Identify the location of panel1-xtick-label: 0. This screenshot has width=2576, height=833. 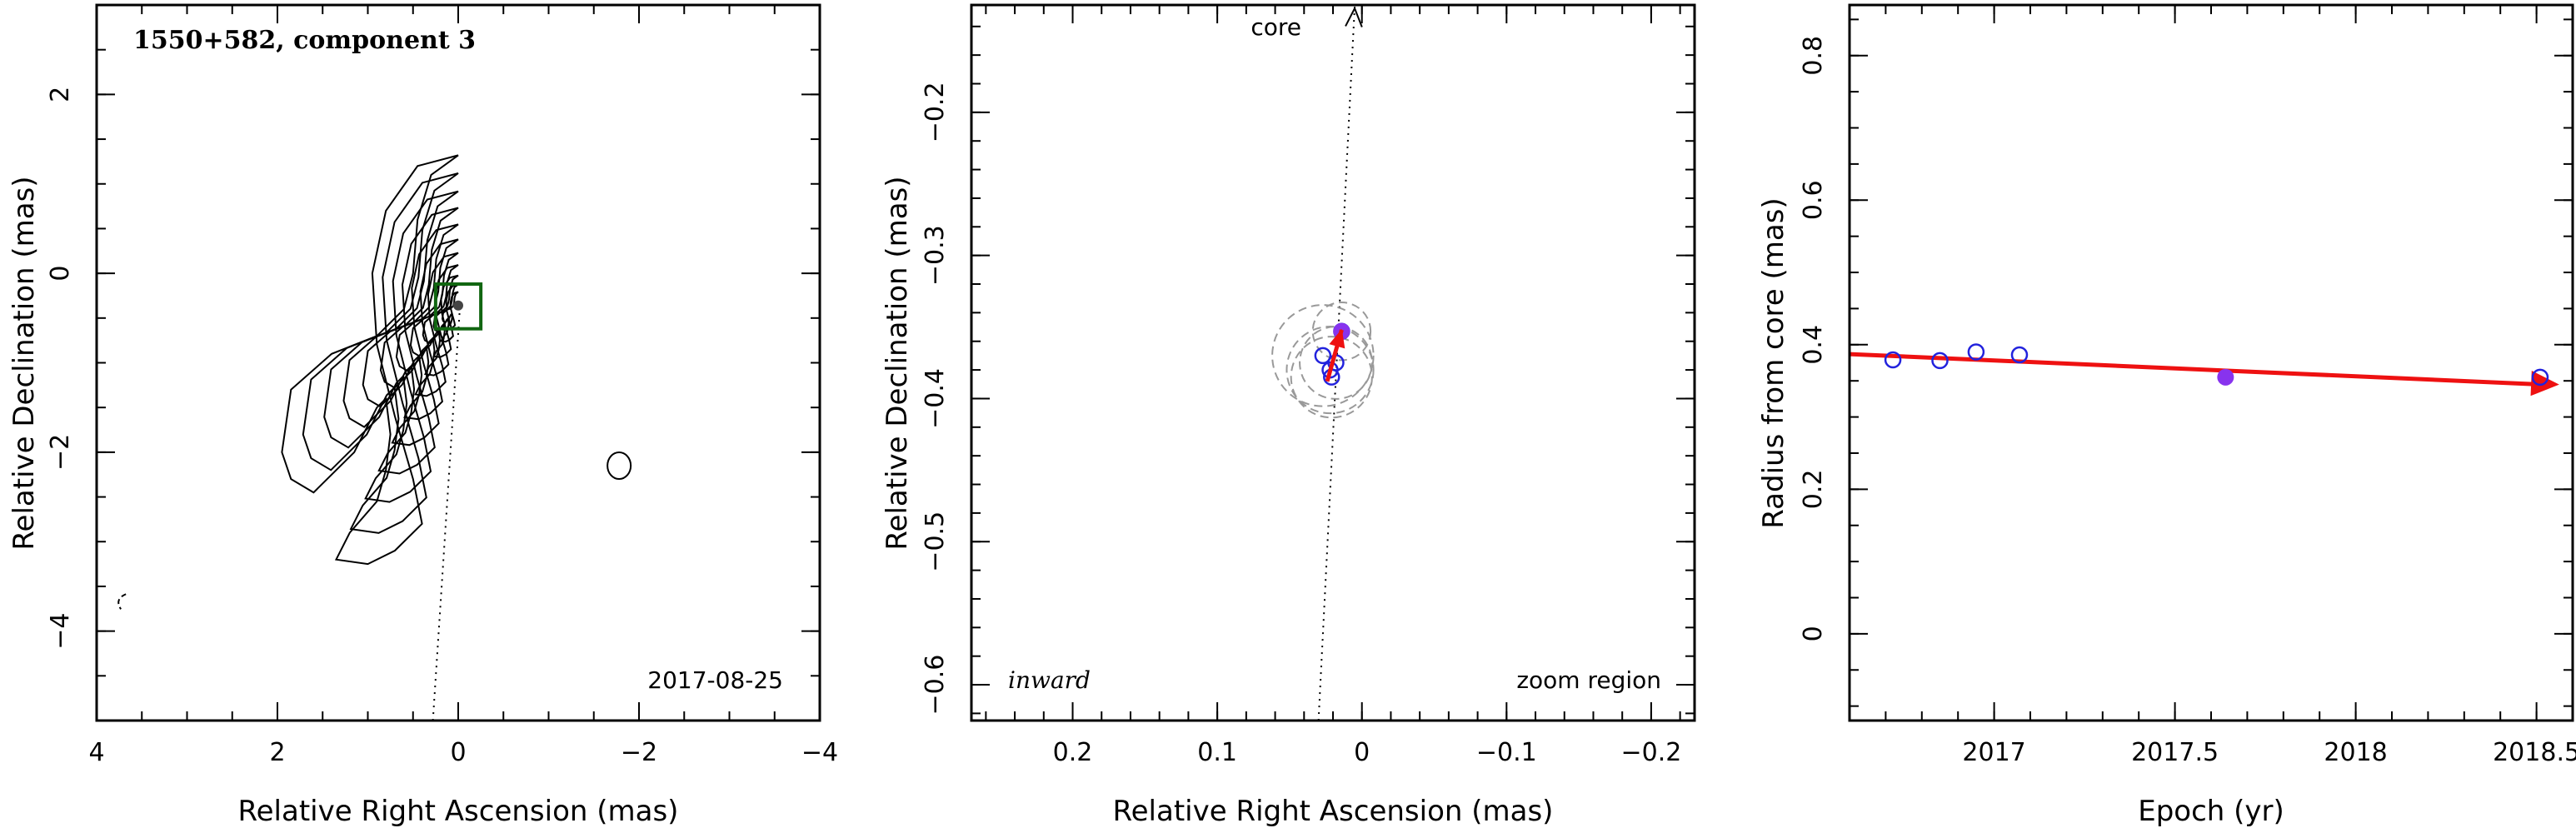
(458, 752).